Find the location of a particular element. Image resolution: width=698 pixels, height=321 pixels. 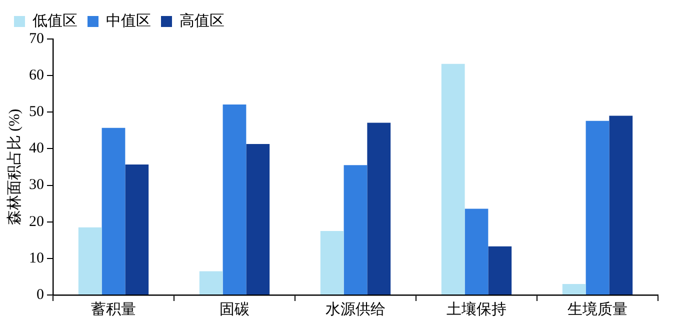

y-tick-label: 70 is located at coordinates (36, 38).